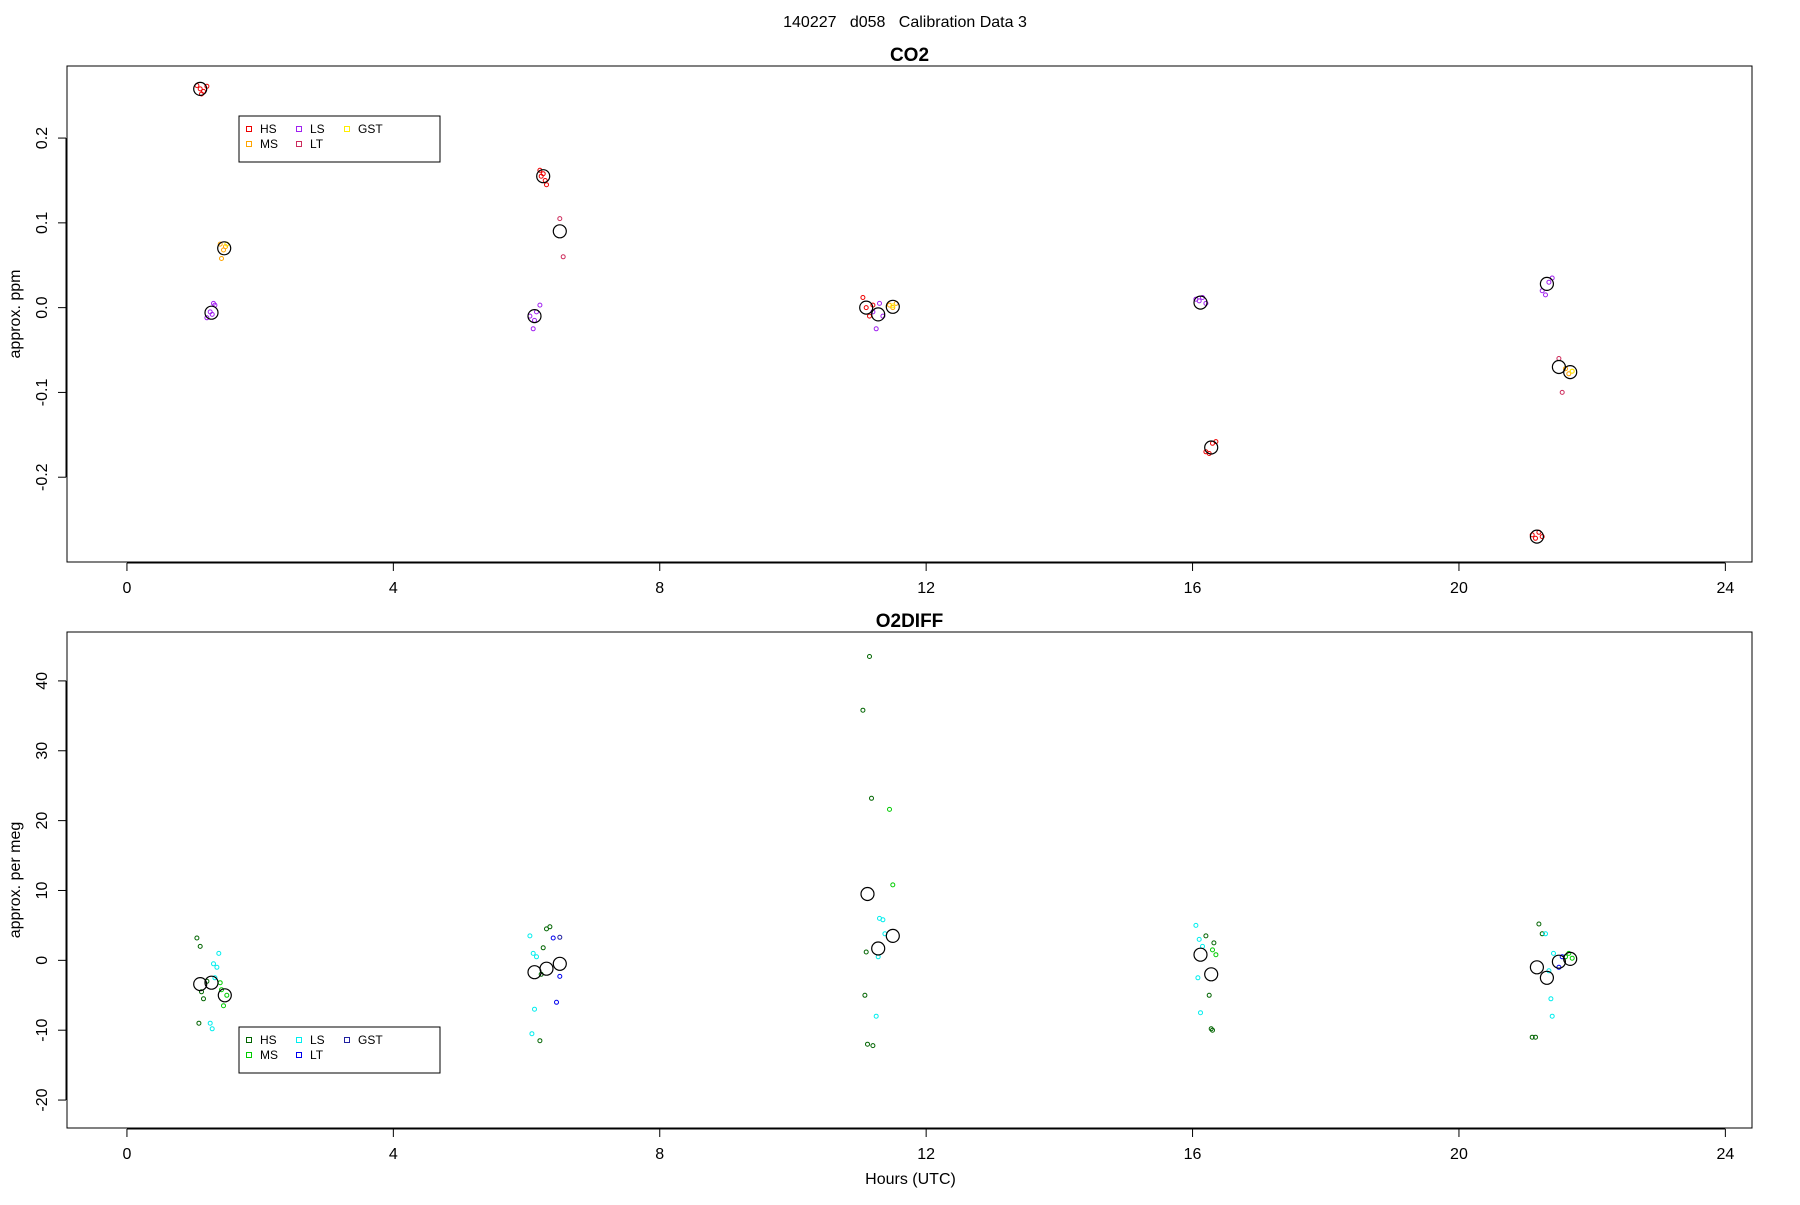  I want to click on x-tick-label: 16, so click(1193, 588).